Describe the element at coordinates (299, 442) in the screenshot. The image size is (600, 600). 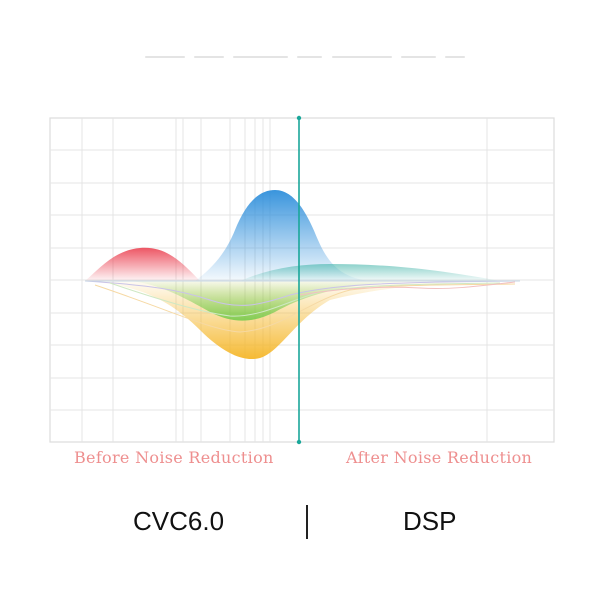
I see `divider-bottom-dot` at that location.